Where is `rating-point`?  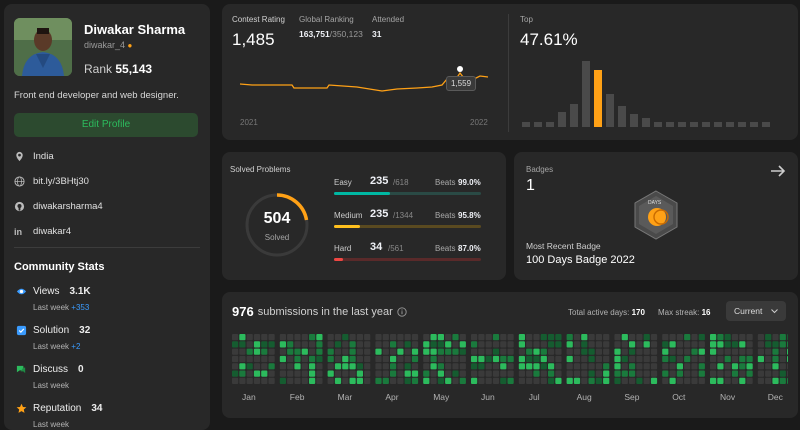 rating-point is located at coordinates (460, 69).